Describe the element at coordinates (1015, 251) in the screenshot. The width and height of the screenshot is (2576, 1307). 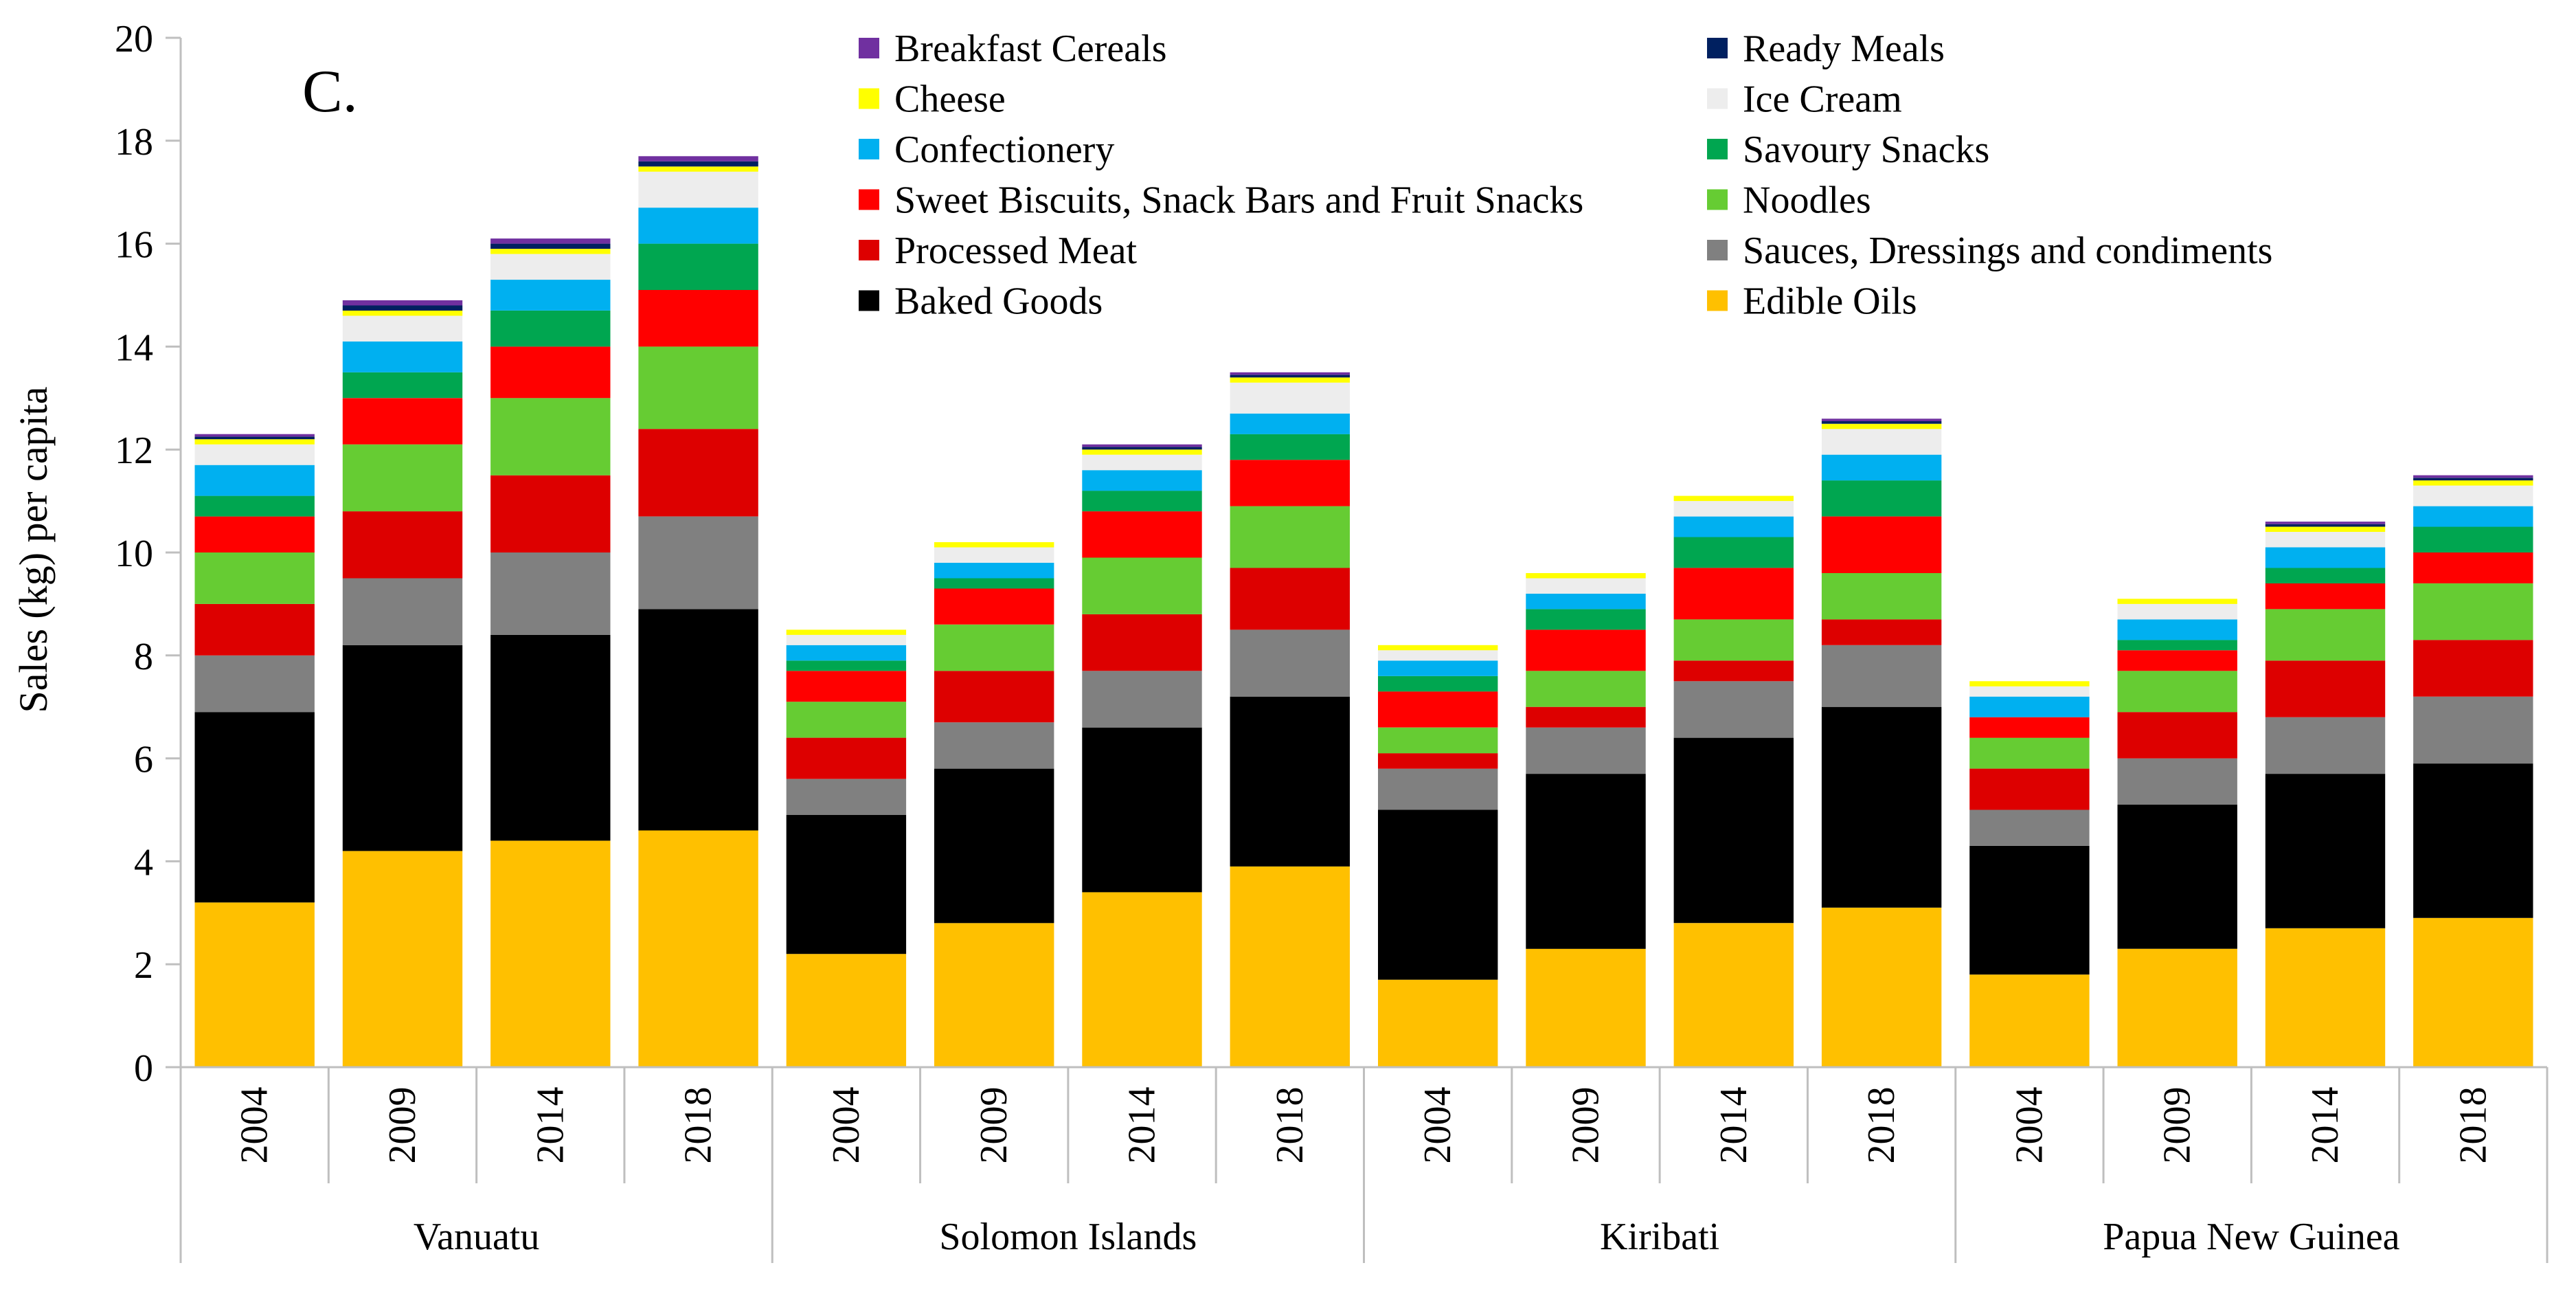
I see `legend-label: Processed Meat` at that location.